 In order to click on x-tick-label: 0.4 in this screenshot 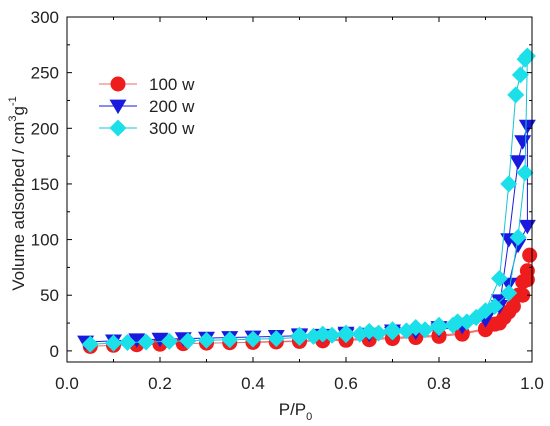, I will do `click(253, 383)`.